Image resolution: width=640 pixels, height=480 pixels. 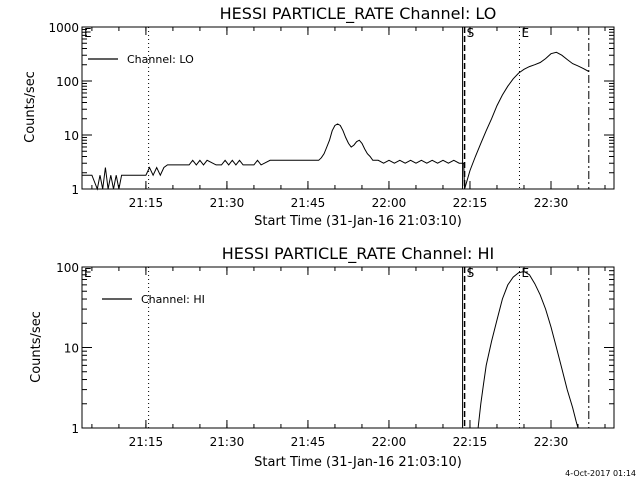 What do you see at coordinates (160, 59) in the screenshot?
I see `legend-entry: Channel: LO` at bounding box center [160, 59].